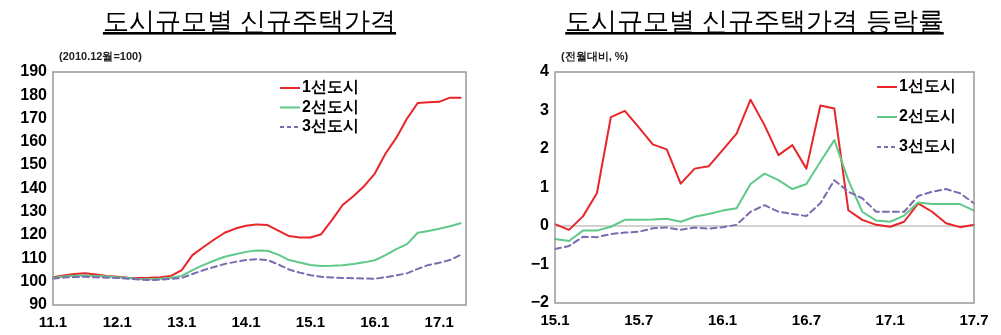 This screenshot has width=1001, height=335. Describe the element at coordinates (117, 321) in the screenshot. I see `x-tick-label: 12.1` at that location.